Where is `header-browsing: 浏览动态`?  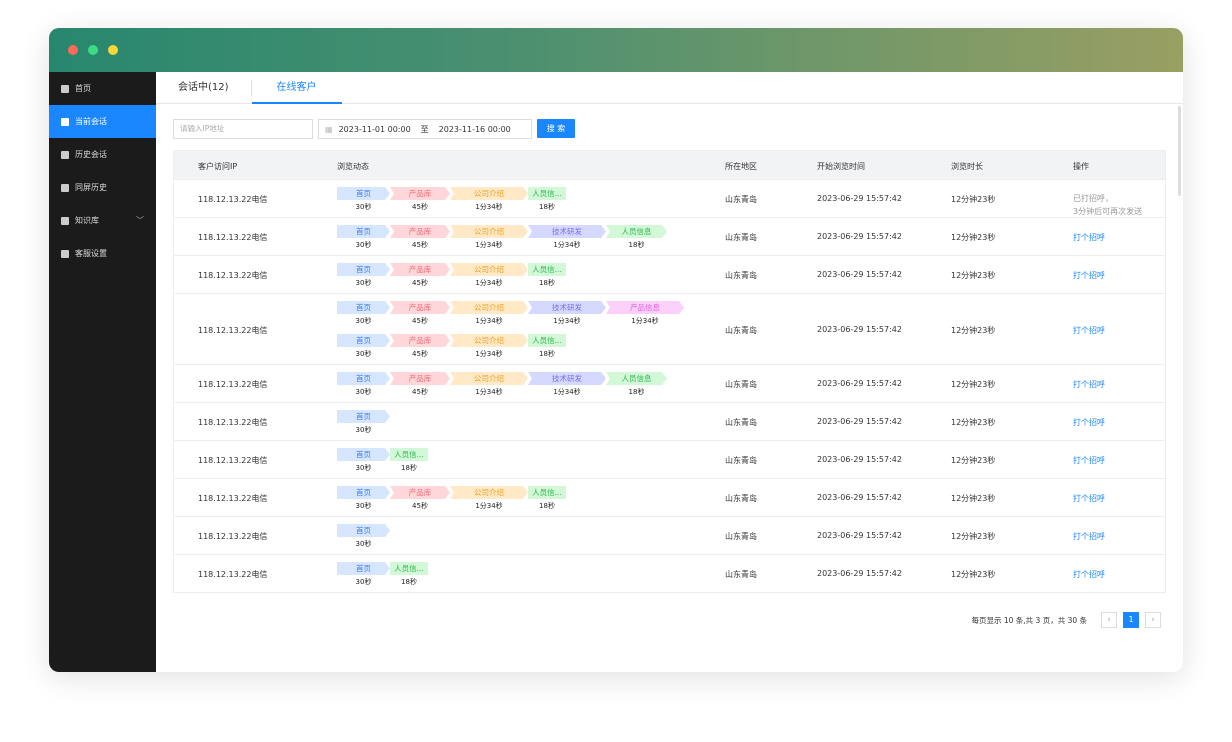
header-browsing: 浏览动态 is located at coordinates (353, 166).